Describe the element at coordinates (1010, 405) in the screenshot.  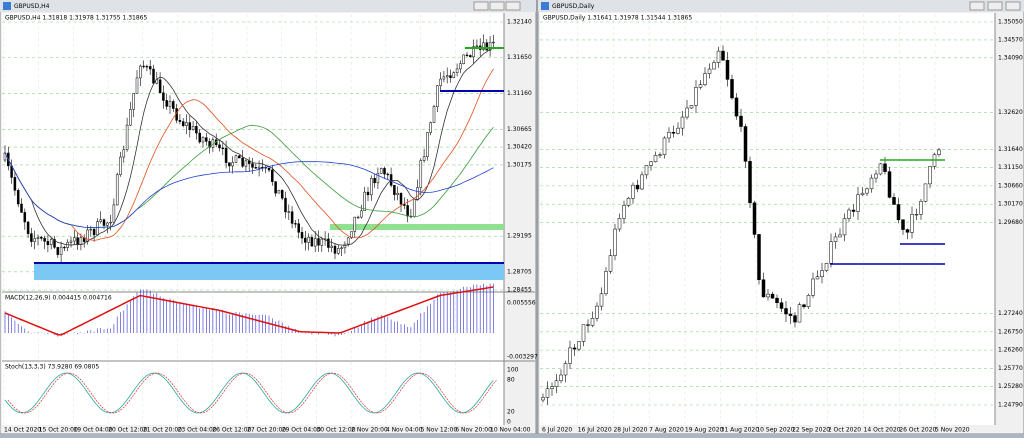
I see `price-label: 1.24790` at that location.